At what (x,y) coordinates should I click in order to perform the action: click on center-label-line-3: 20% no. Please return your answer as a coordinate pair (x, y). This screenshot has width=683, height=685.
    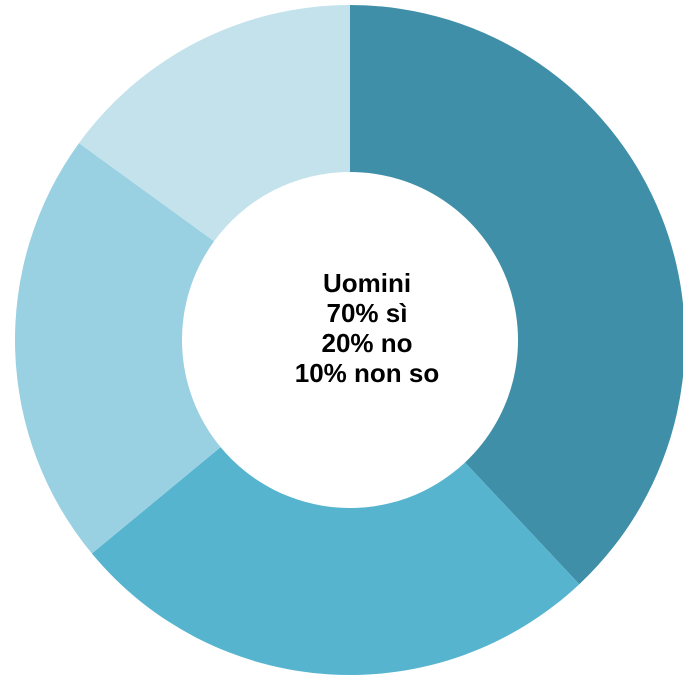
    Looking at the image, I should click on (367, 343).